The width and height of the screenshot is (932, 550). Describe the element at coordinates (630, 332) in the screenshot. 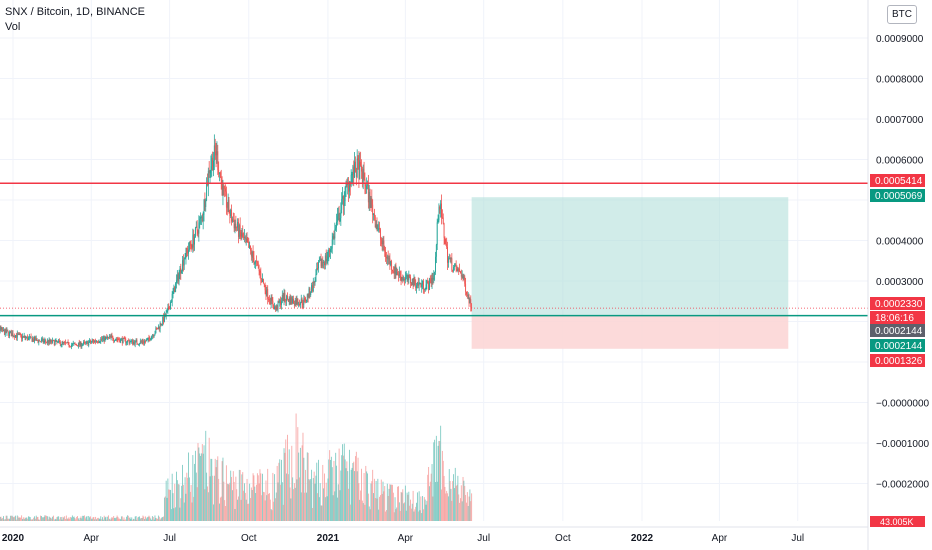

I see `loss-zone` at that location.